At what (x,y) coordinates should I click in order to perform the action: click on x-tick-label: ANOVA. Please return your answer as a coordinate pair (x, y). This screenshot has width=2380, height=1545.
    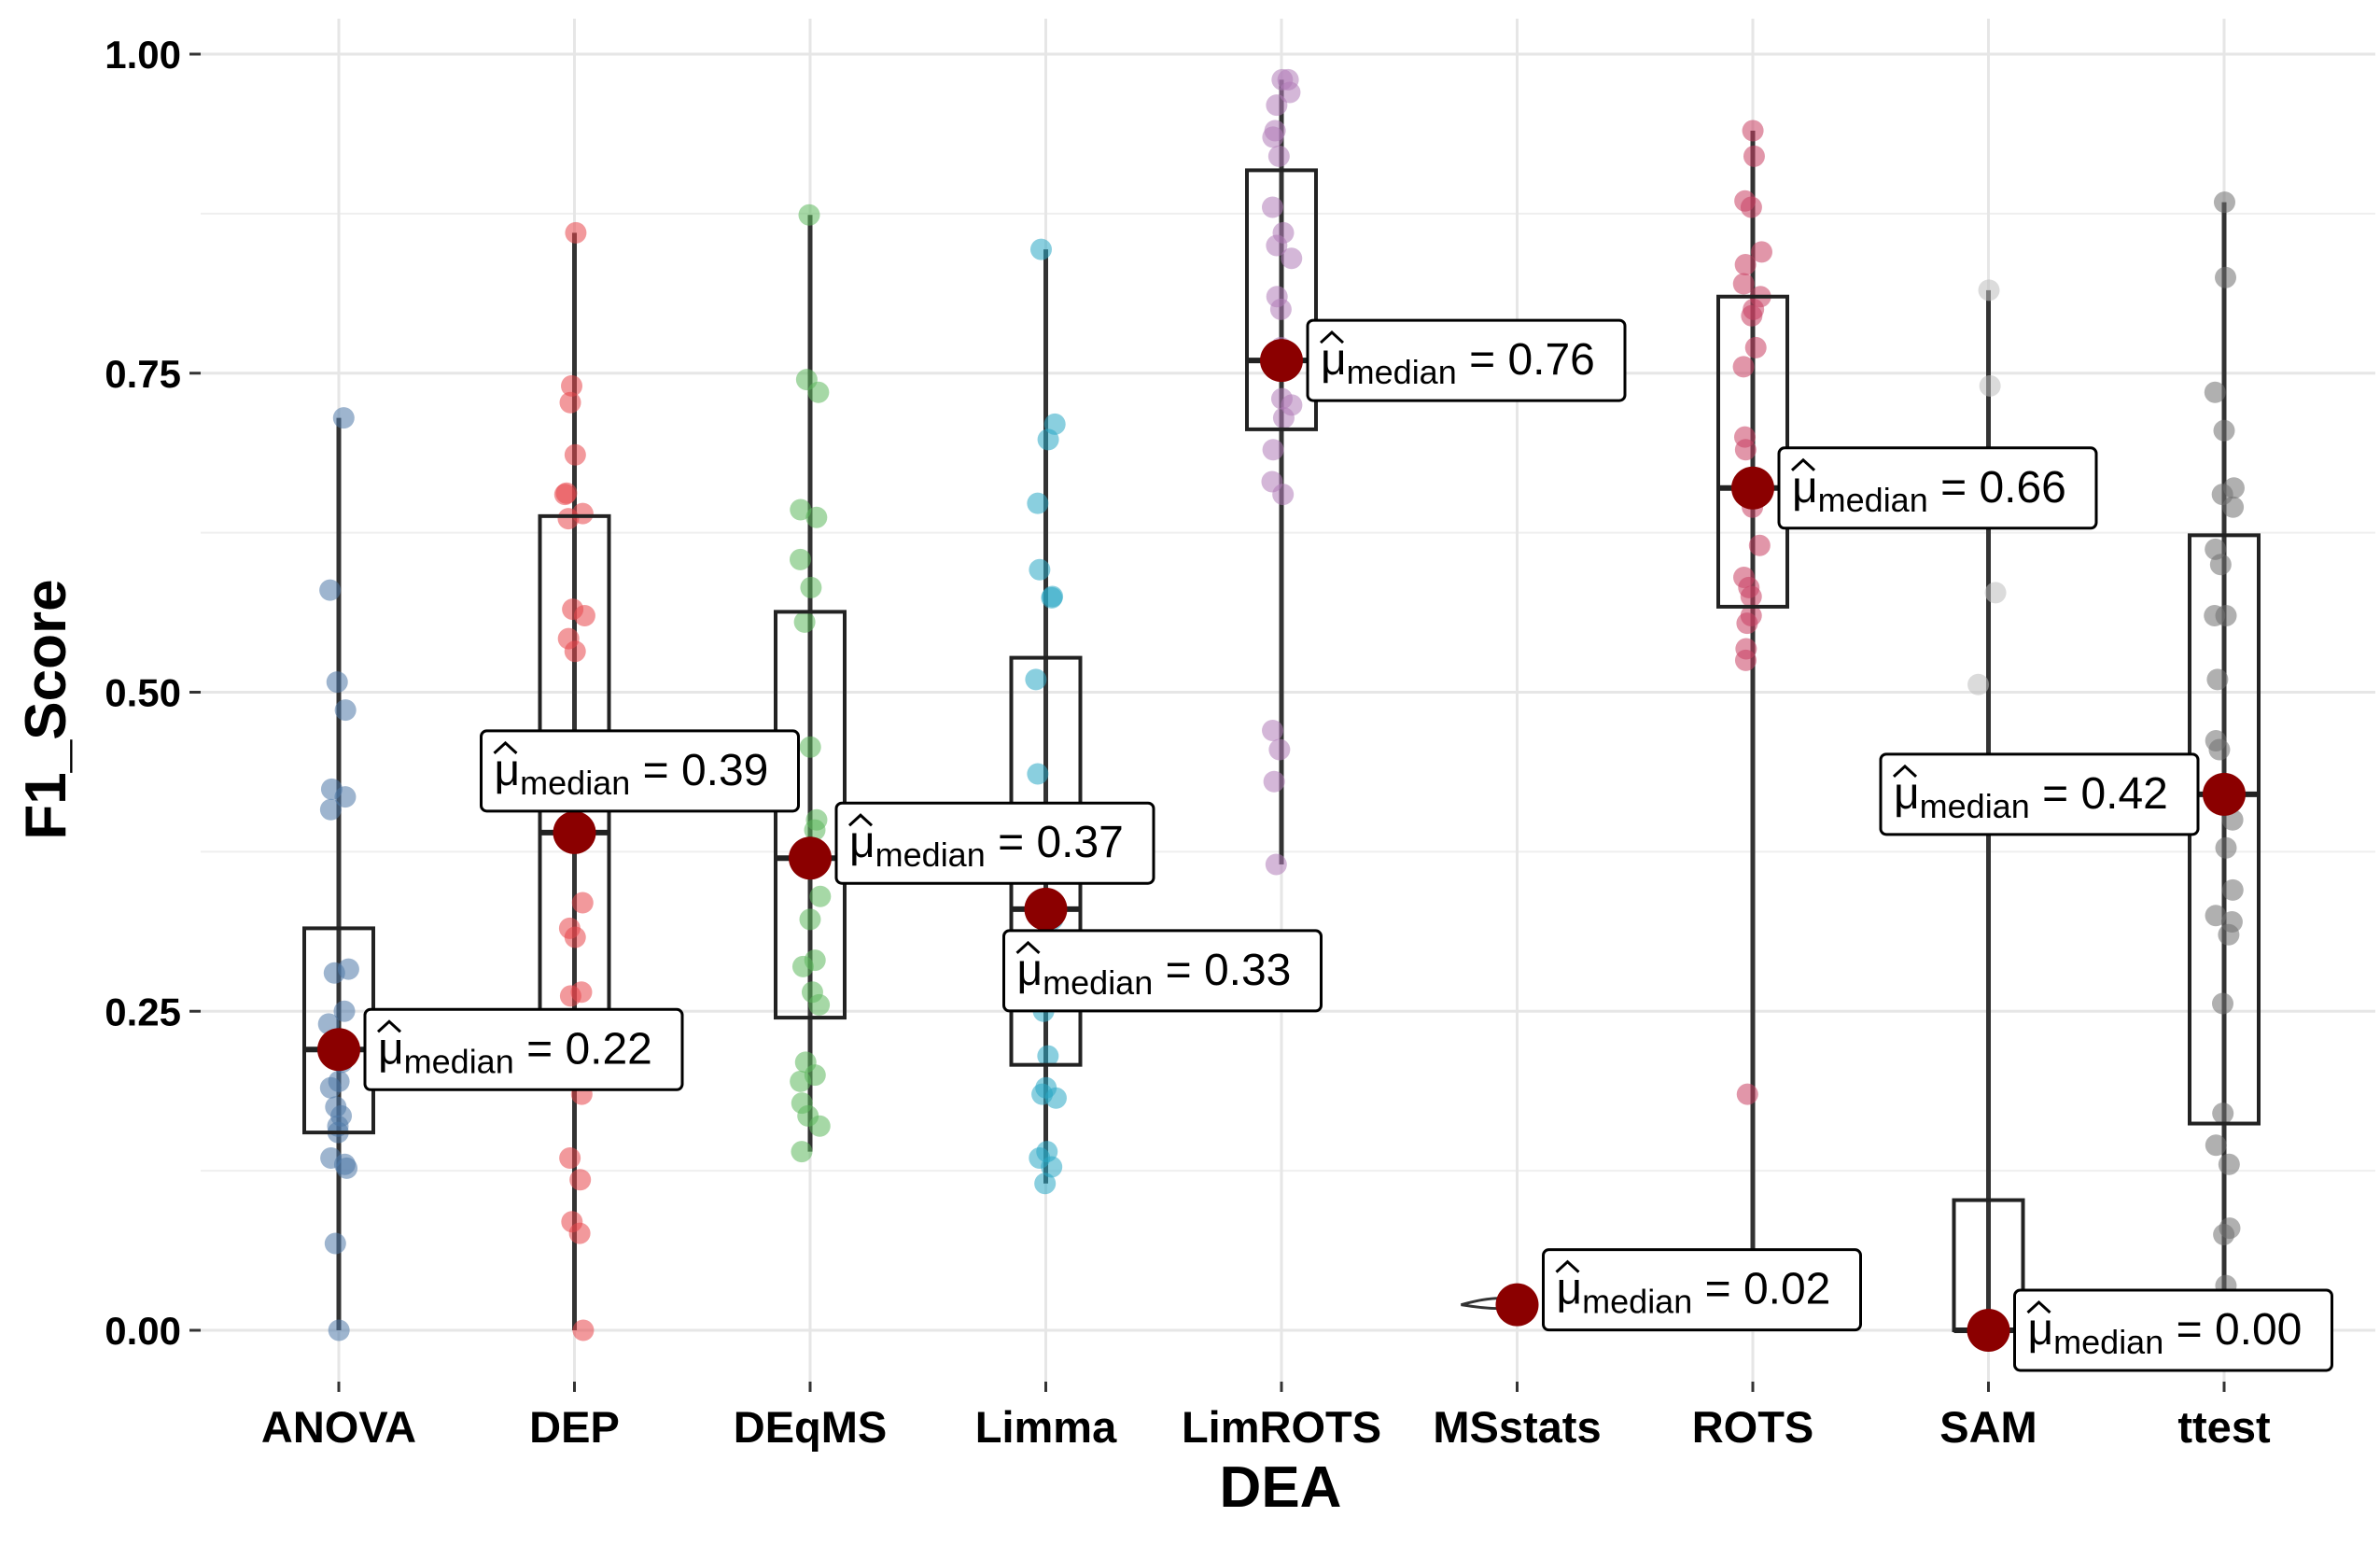
    Looking at the image, I should click on (338, 1427).